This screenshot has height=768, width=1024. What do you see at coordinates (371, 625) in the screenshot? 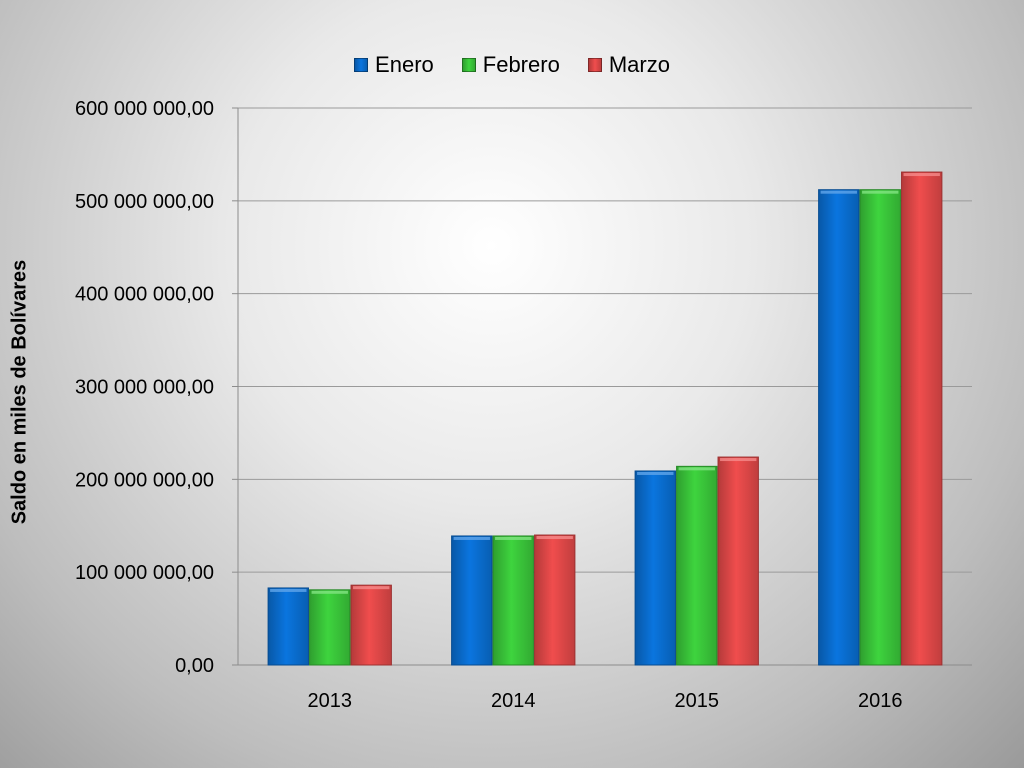
I see `bar-marzo-2013` at bounding box center [371, 625].